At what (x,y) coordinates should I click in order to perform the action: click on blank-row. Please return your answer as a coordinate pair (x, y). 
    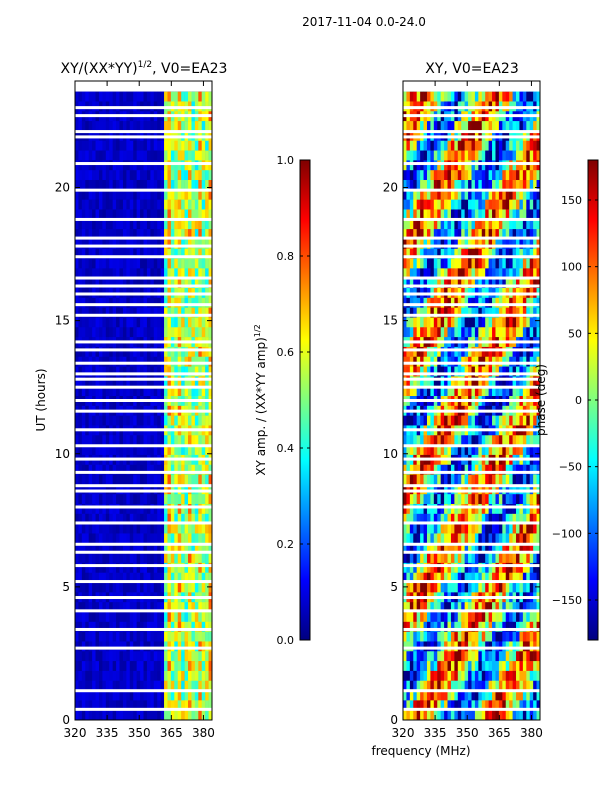
    Looking at the image, I should click on (143, 305).